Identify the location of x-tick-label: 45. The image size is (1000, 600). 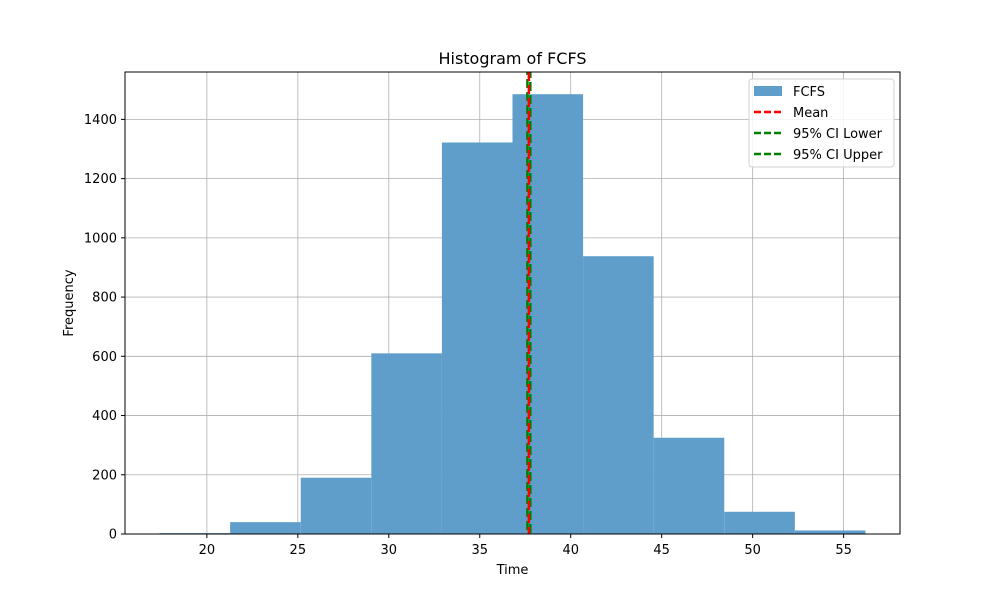
(661, 550).